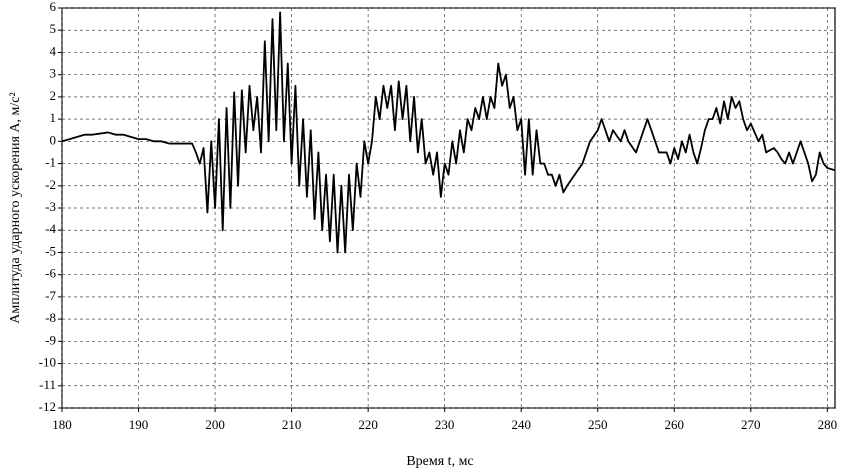 The image size is (851, 473). Describe the element at coordinates (47, 362) in the screenshot. I see `y-tick-label: -10` at that location.